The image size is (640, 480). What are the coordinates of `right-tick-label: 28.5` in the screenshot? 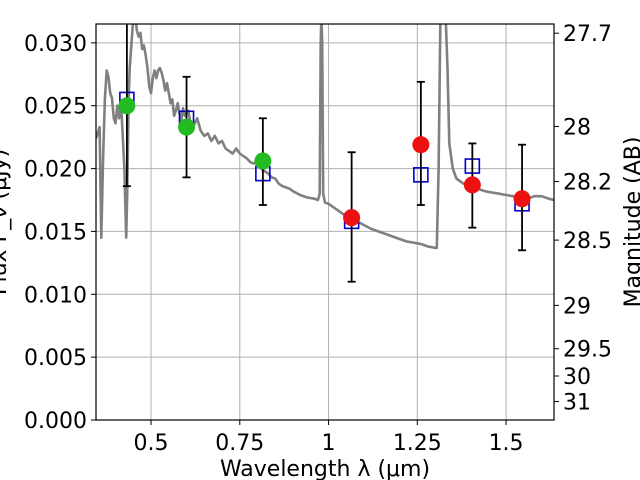 It's located at (587, 241).